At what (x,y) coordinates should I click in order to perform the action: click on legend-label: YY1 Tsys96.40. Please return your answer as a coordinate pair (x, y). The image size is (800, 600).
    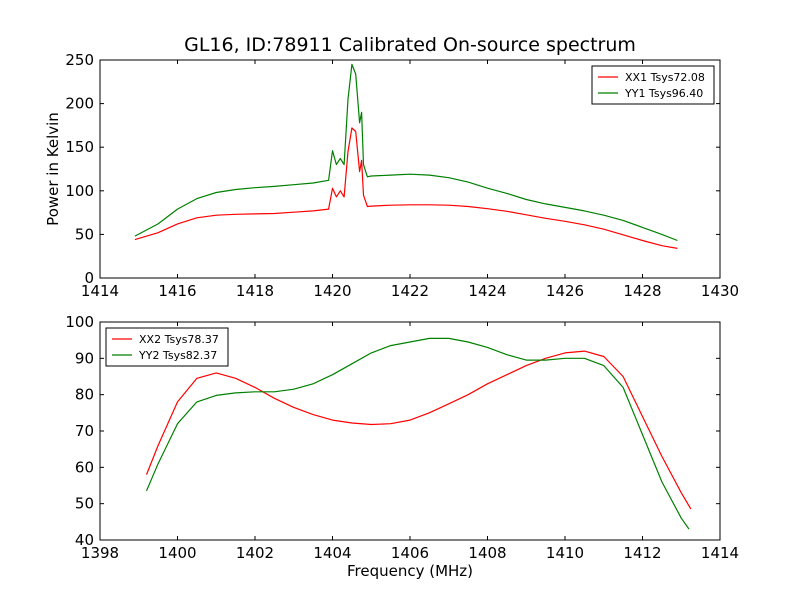
    Looking at the image, I should click on (663, 93).